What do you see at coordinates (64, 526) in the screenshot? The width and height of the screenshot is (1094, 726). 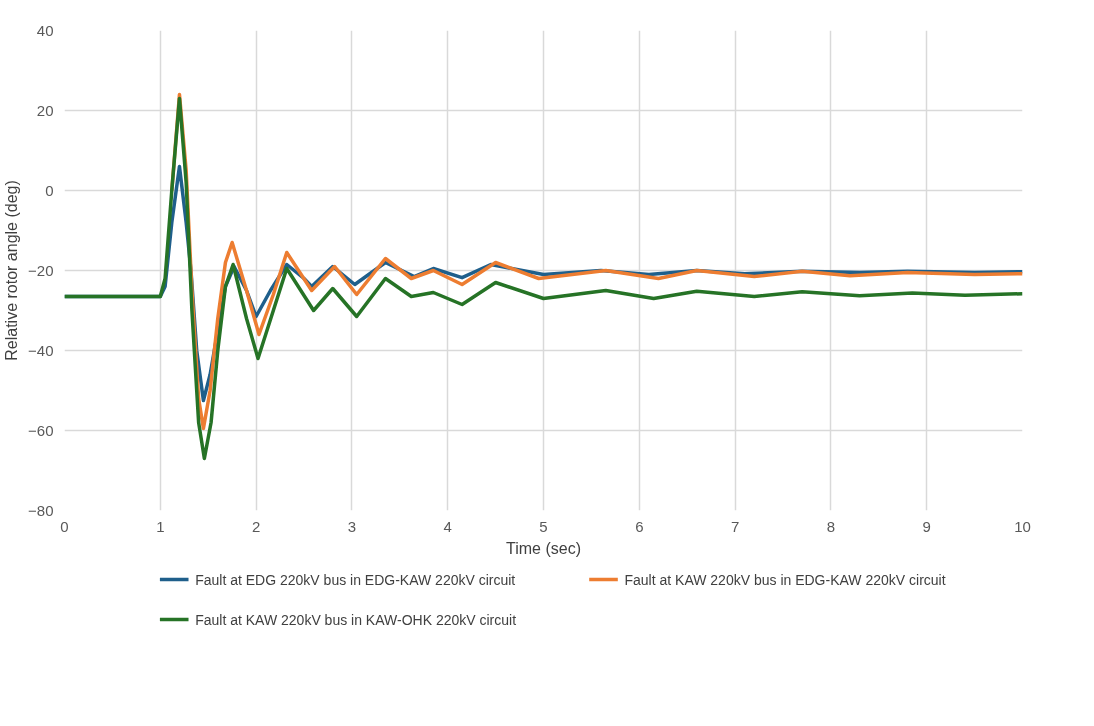 I see `x-tick-label: 0` at bounding box center [64, 526].